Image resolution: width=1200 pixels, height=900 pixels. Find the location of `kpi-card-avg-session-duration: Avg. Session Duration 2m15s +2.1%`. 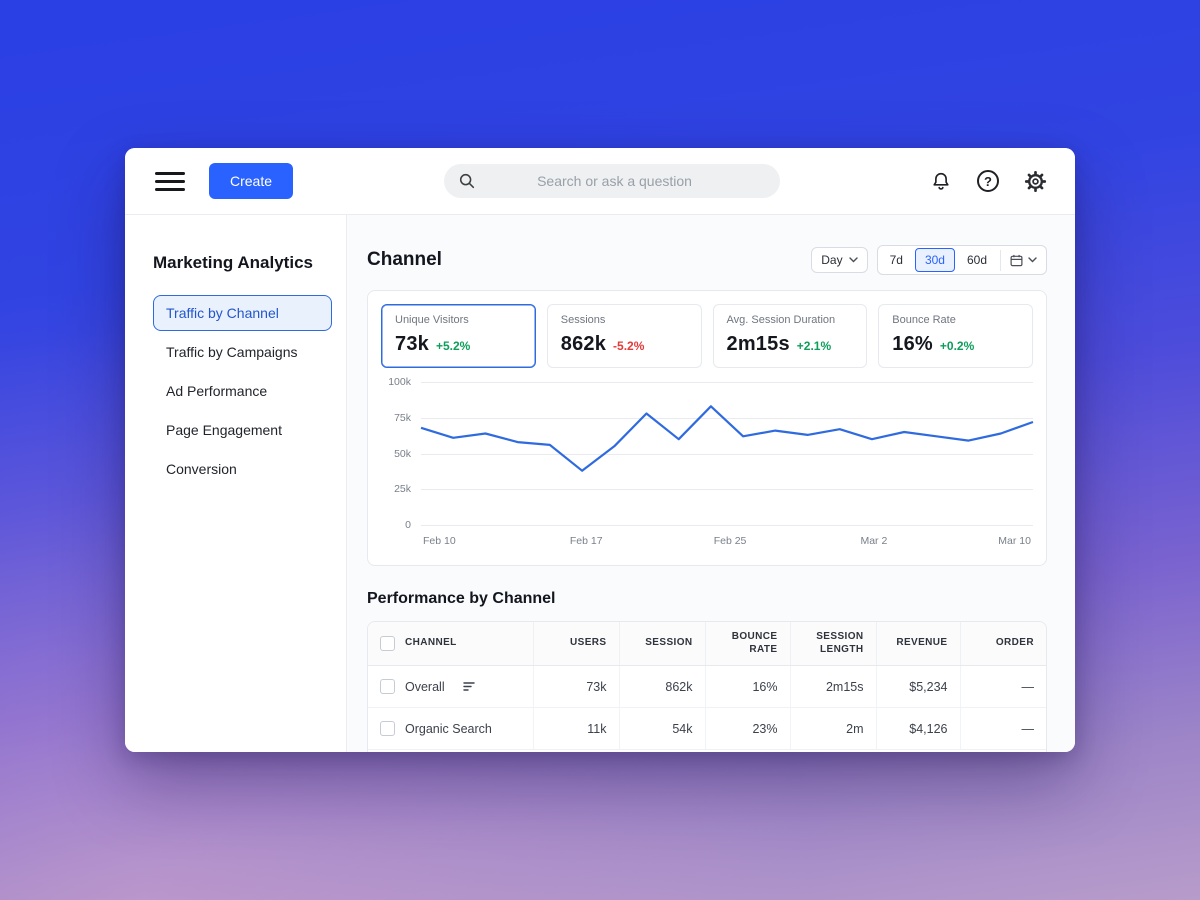

kpi-card-avg-session-duration: Avg. Session Duration 2m15s +2.1% is located at coordinates (790, 336).